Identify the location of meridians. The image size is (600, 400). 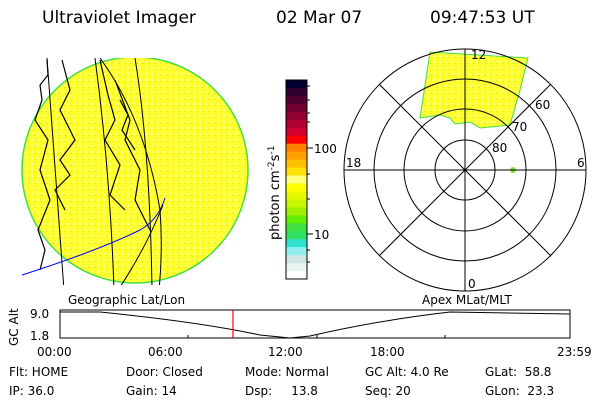
(105, 171).